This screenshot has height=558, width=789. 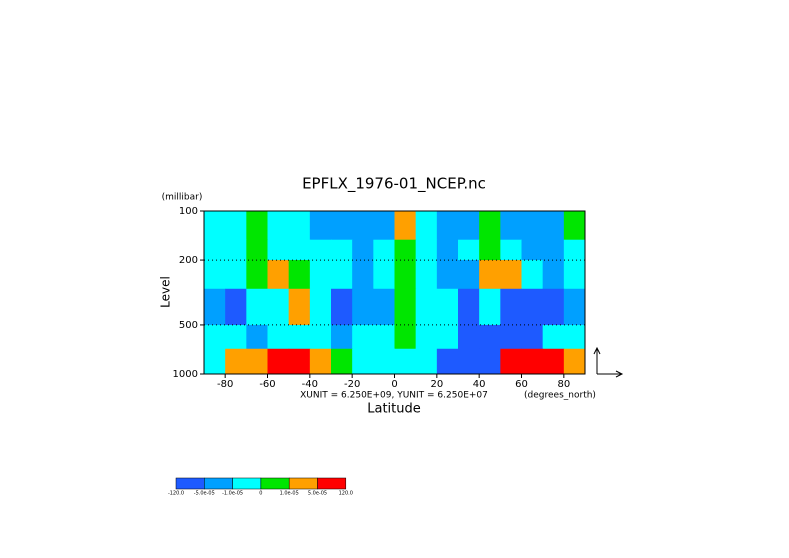 I want to click on x-tick-label: 0, so click(x=394, y=384).